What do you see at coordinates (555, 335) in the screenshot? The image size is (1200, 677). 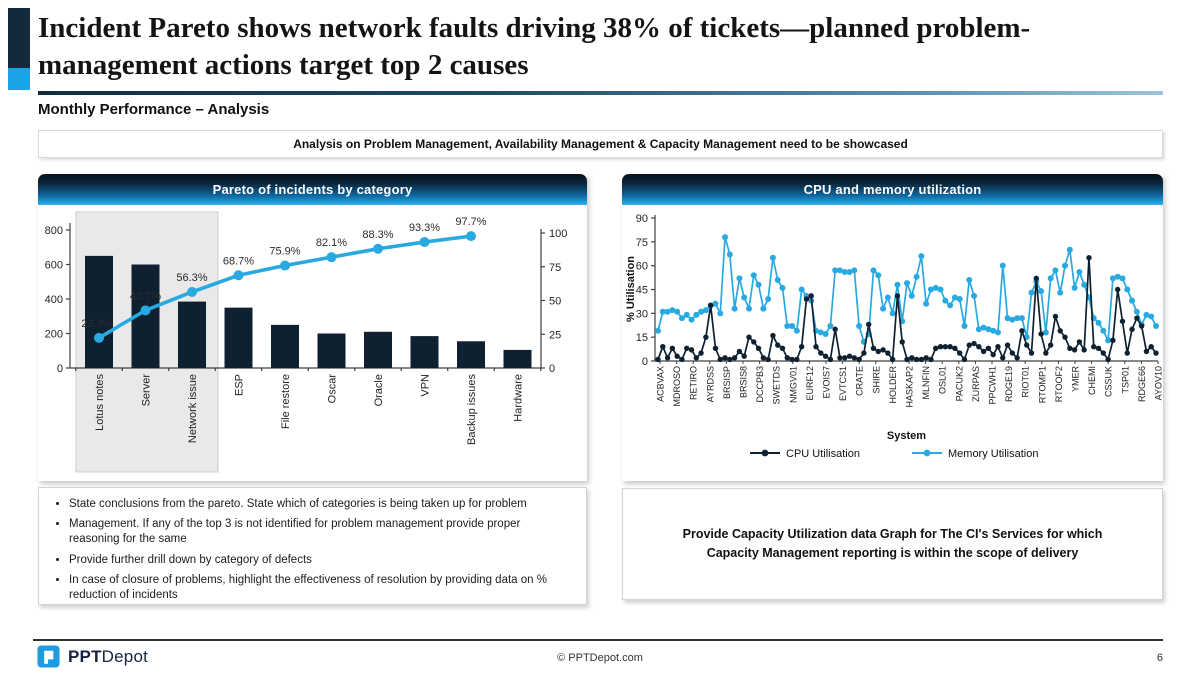 I see `svg-text: 25` at bounding box center [555, 335].